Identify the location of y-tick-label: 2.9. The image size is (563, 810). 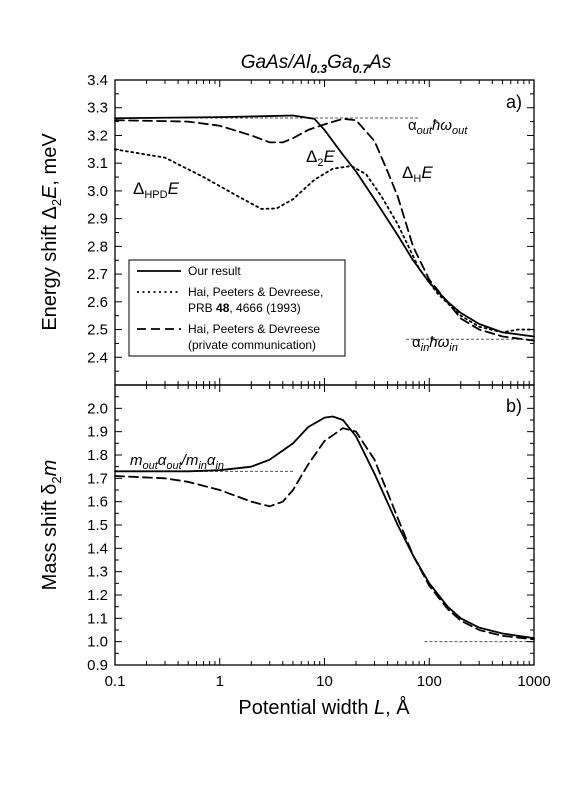
(97, 219).